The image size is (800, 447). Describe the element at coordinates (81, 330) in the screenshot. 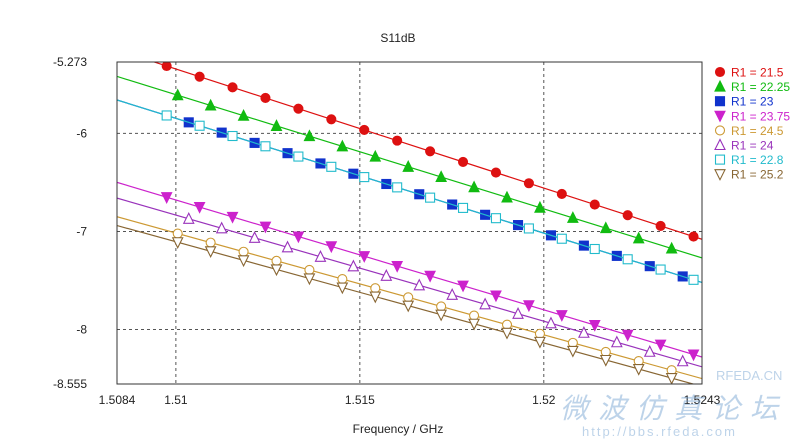

I see `y-tick-label: -8` at that location.